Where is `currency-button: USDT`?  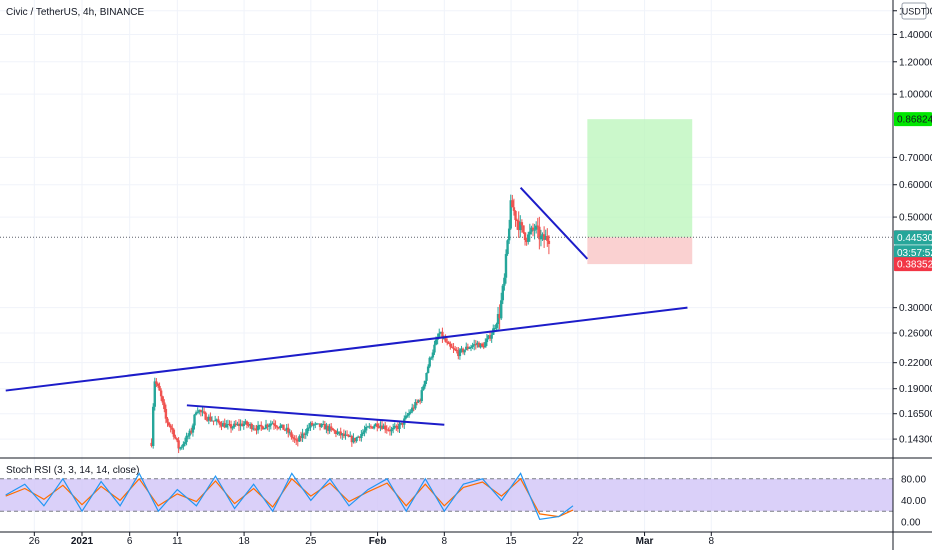 currency-button: USDT is located at coordinates (914, 11).